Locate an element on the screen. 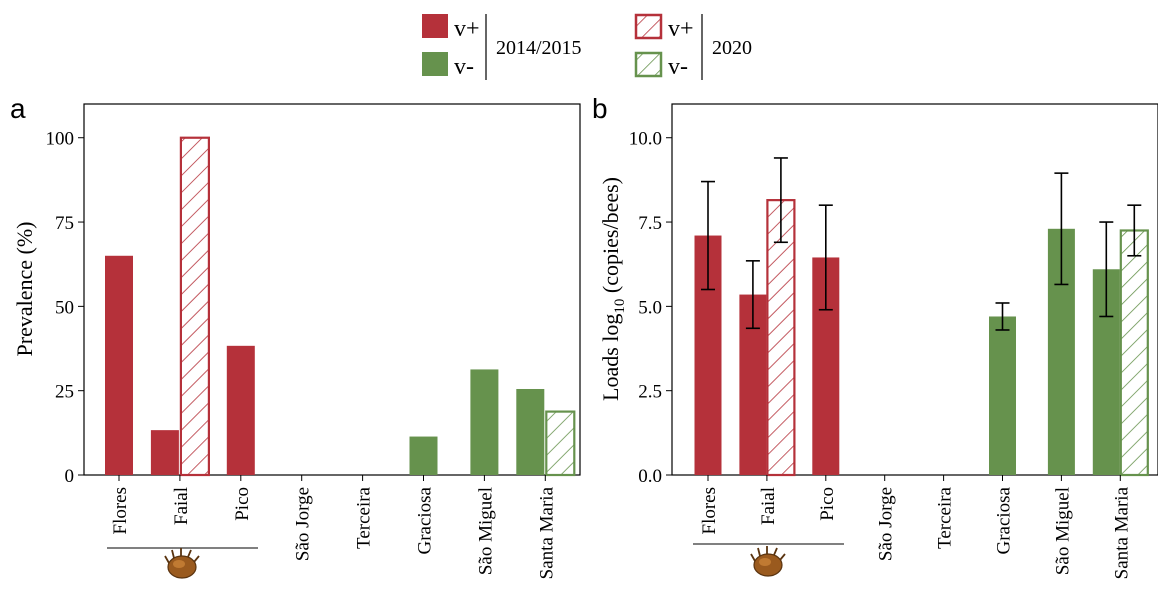 This screenshot has width=1158, height=590. panel-letter-b: b is located at coordinates (600, 108).